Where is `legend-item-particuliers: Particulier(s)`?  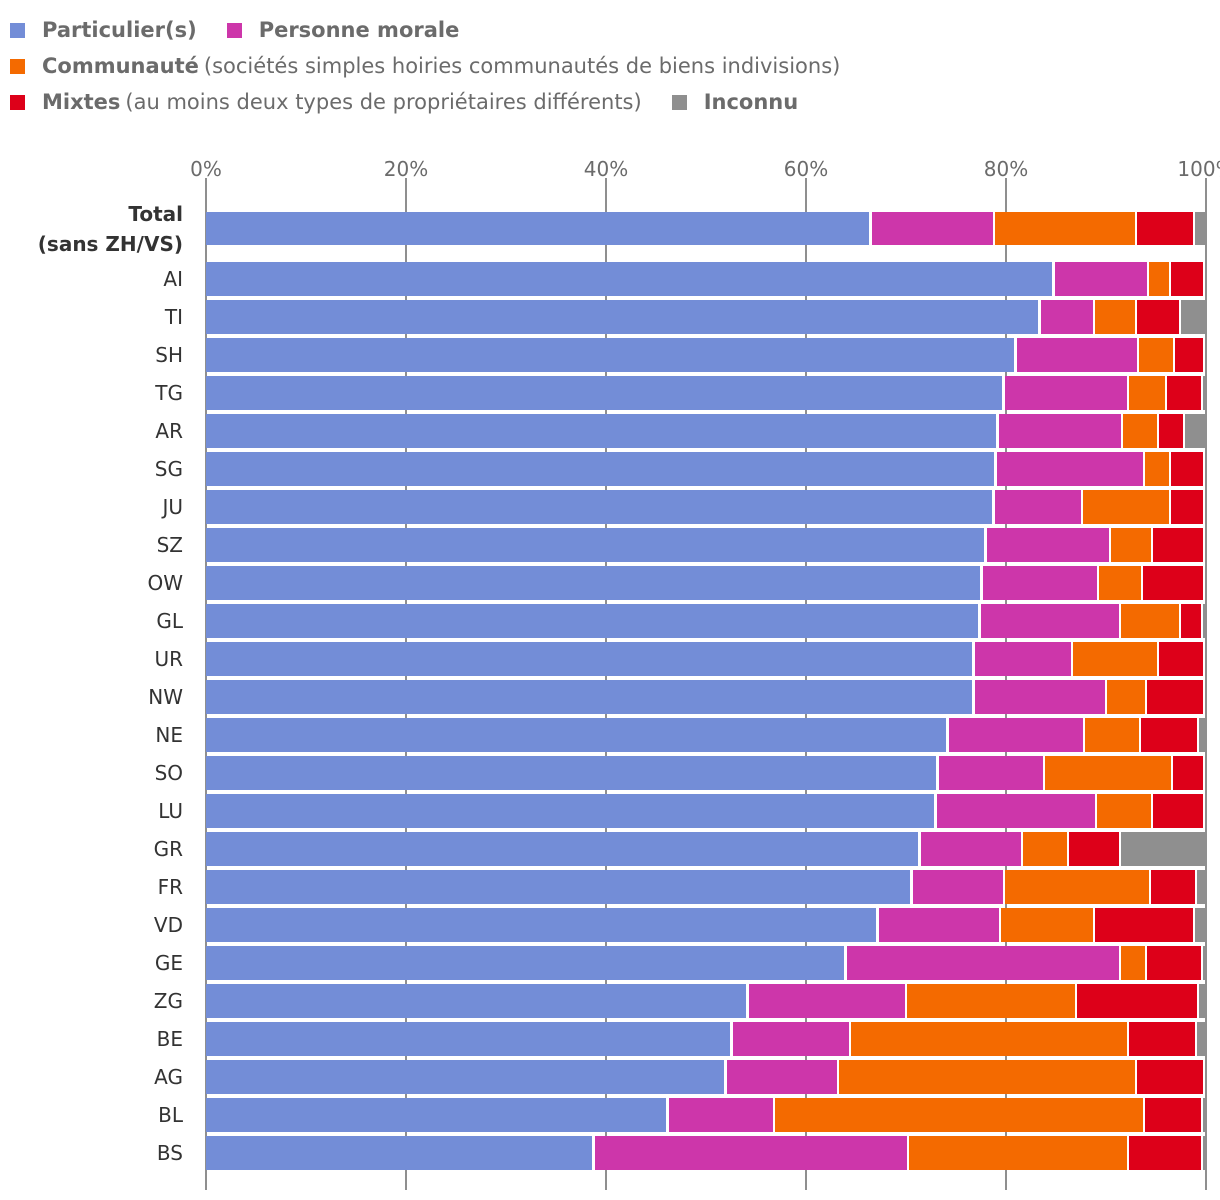
legend-item-particuliers: Particulier(s) is located at coordinates (103, 30).